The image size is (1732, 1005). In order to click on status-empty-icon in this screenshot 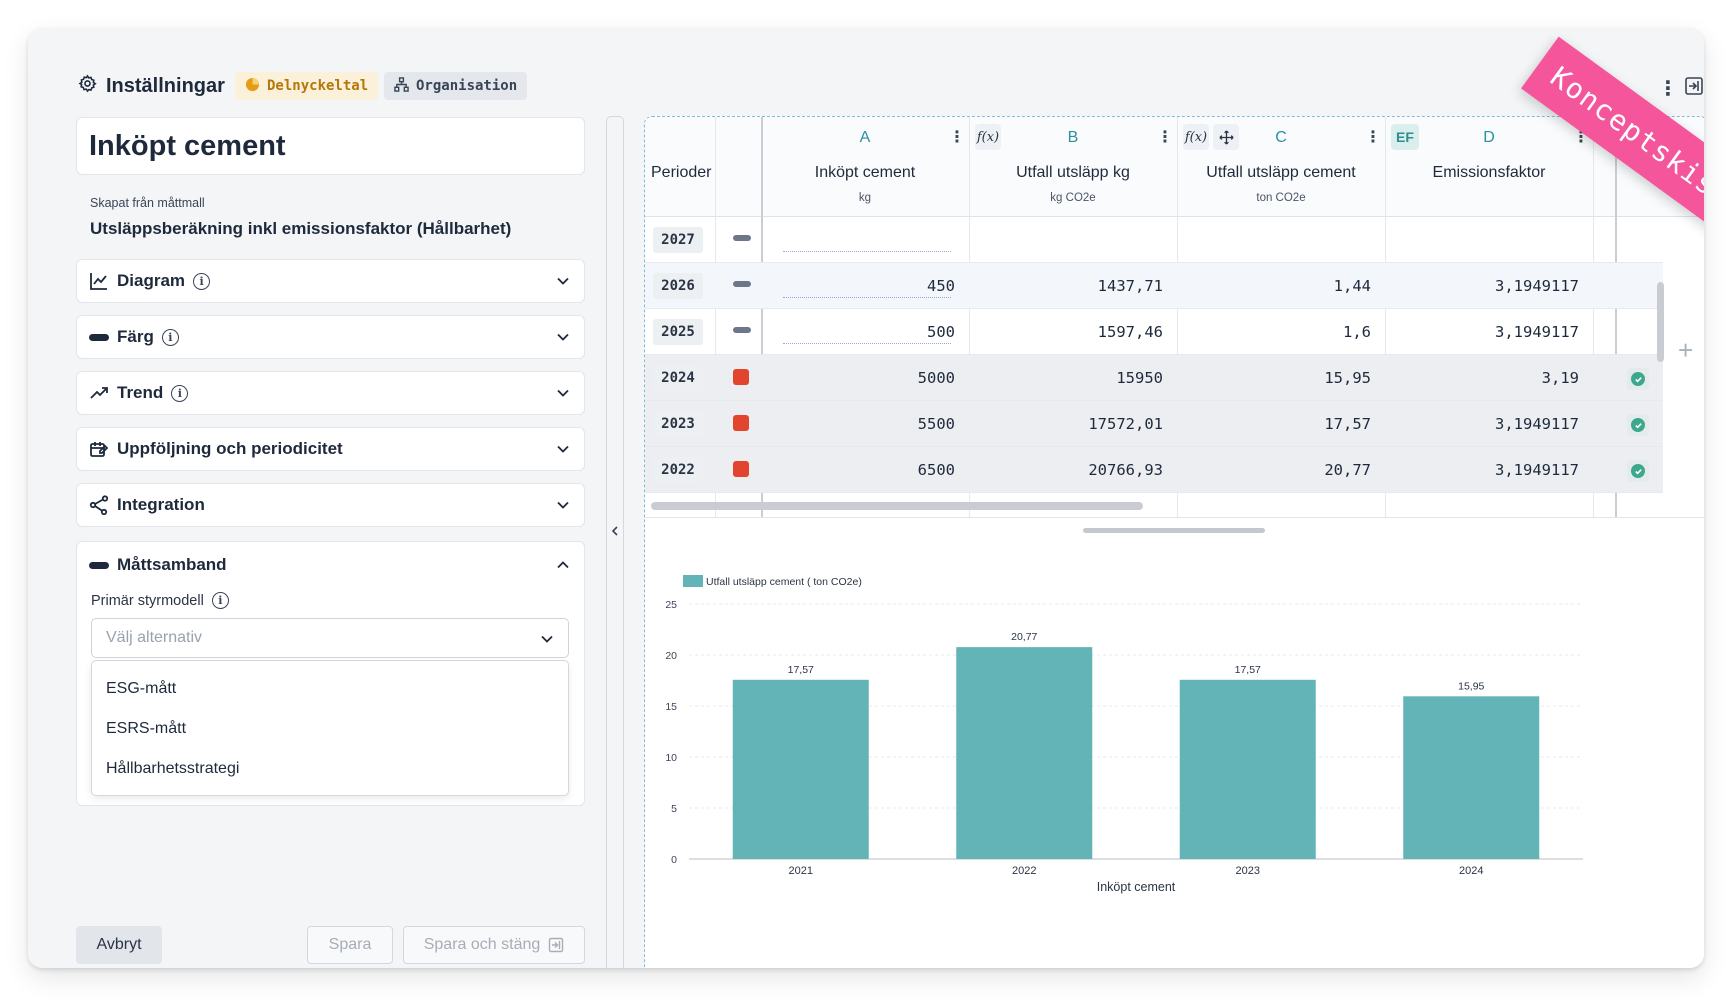, I will do `click(742, 238)`.